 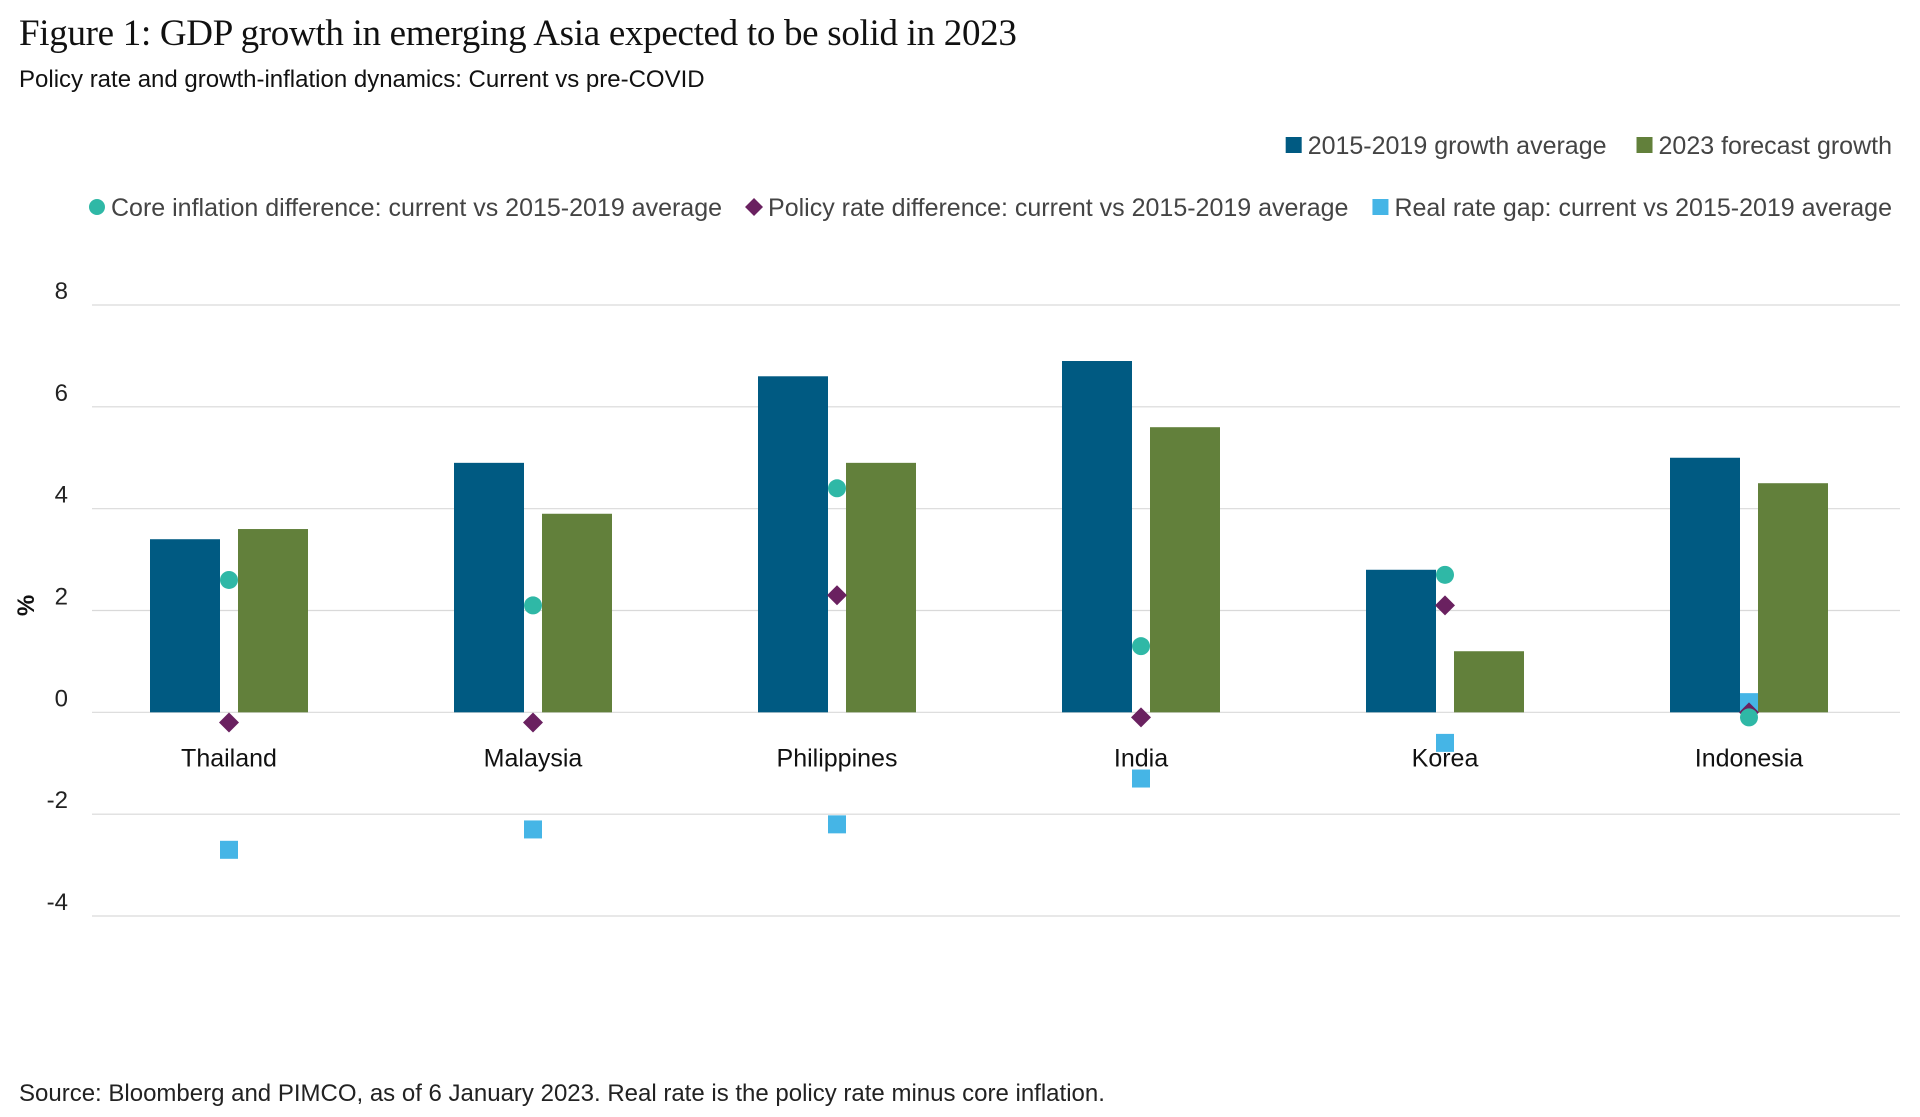 What do you see at coordinates (1775, 146) in the screenshot?
I see `legend-label: 2023 forecast growth` at bounding box center [1775, 146].